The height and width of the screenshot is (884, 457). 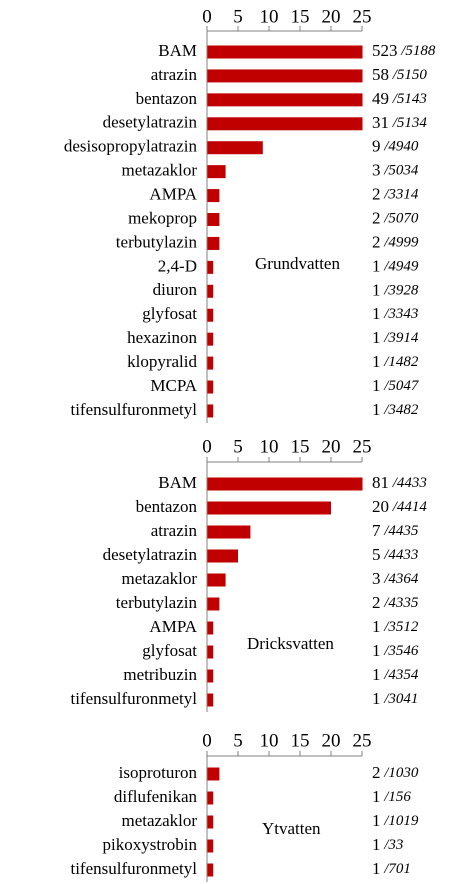 I want to click on total: 3914, so click(x=403, y=339).